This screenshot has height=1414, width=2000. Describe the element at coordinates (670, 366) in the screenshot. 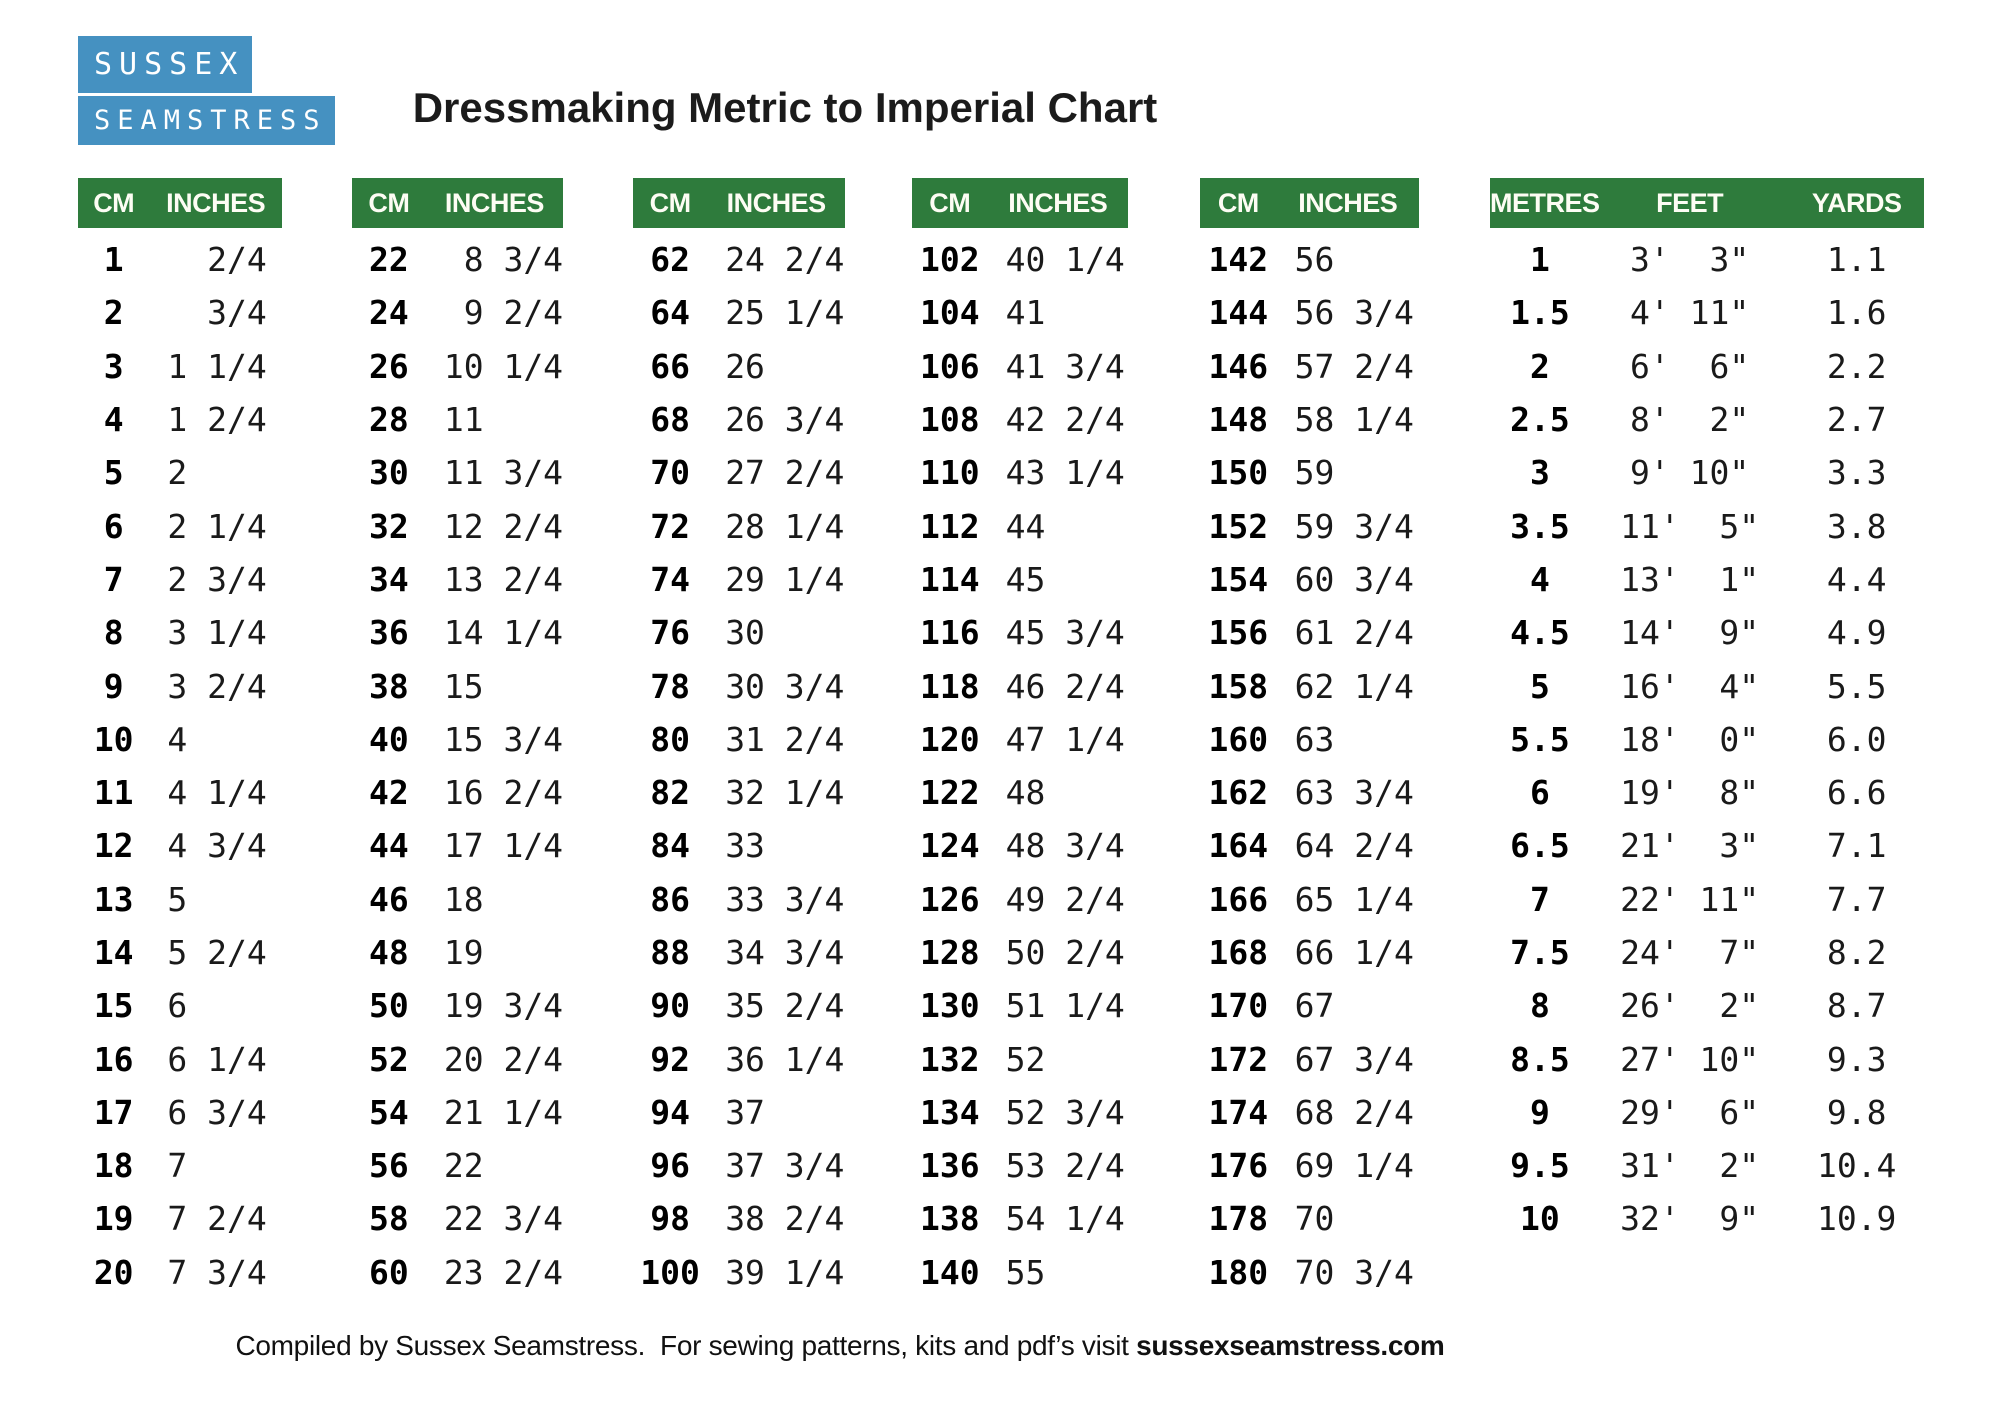

I see `cm-value: 66` at that location.